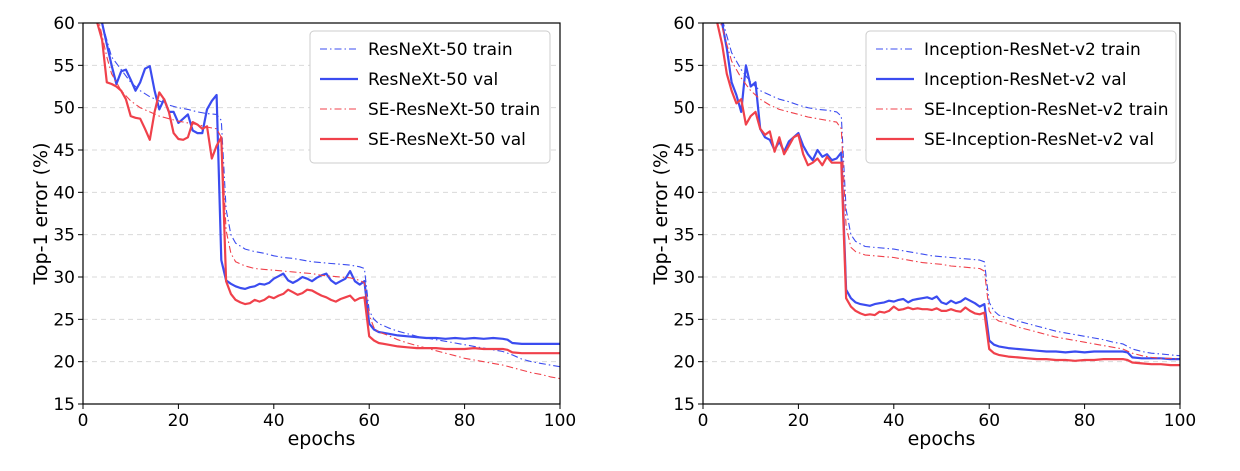 The width and height of the screenshot is (1240, 471). Describe the element at coordinates (1032, 50) in the screenshot. I see `legend-label-0: Inception-ResNet-v2 train` at that location.